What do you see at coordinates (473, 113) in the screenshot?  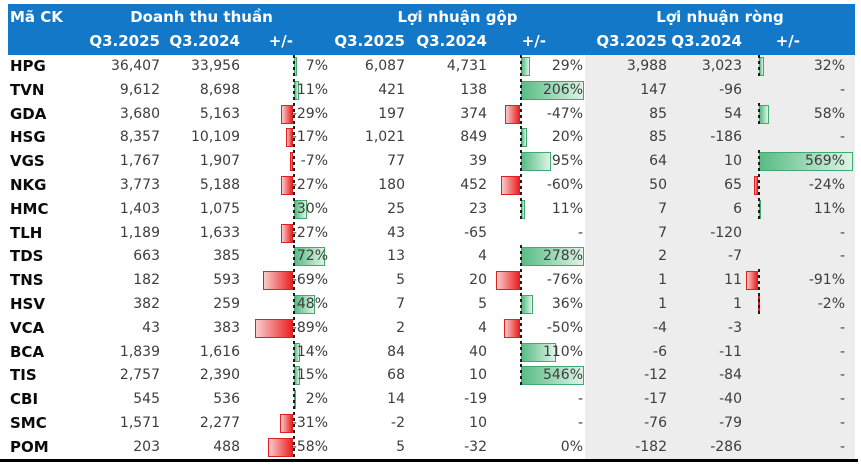 I see `value-cell: 374` at bounding box center [473, 113].